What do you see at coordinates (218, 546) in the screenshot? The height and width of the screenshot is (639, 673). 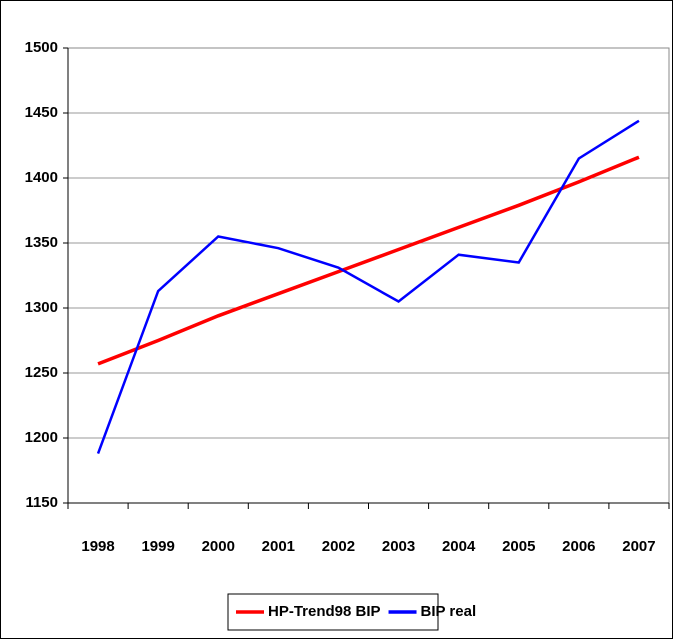 I see `x-tick-label: 2000` at bounding box center [218, 546].